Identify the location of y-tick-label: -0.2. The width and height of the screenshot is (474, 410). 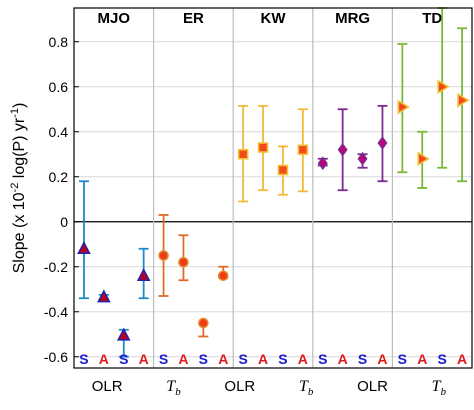
(56, 267).